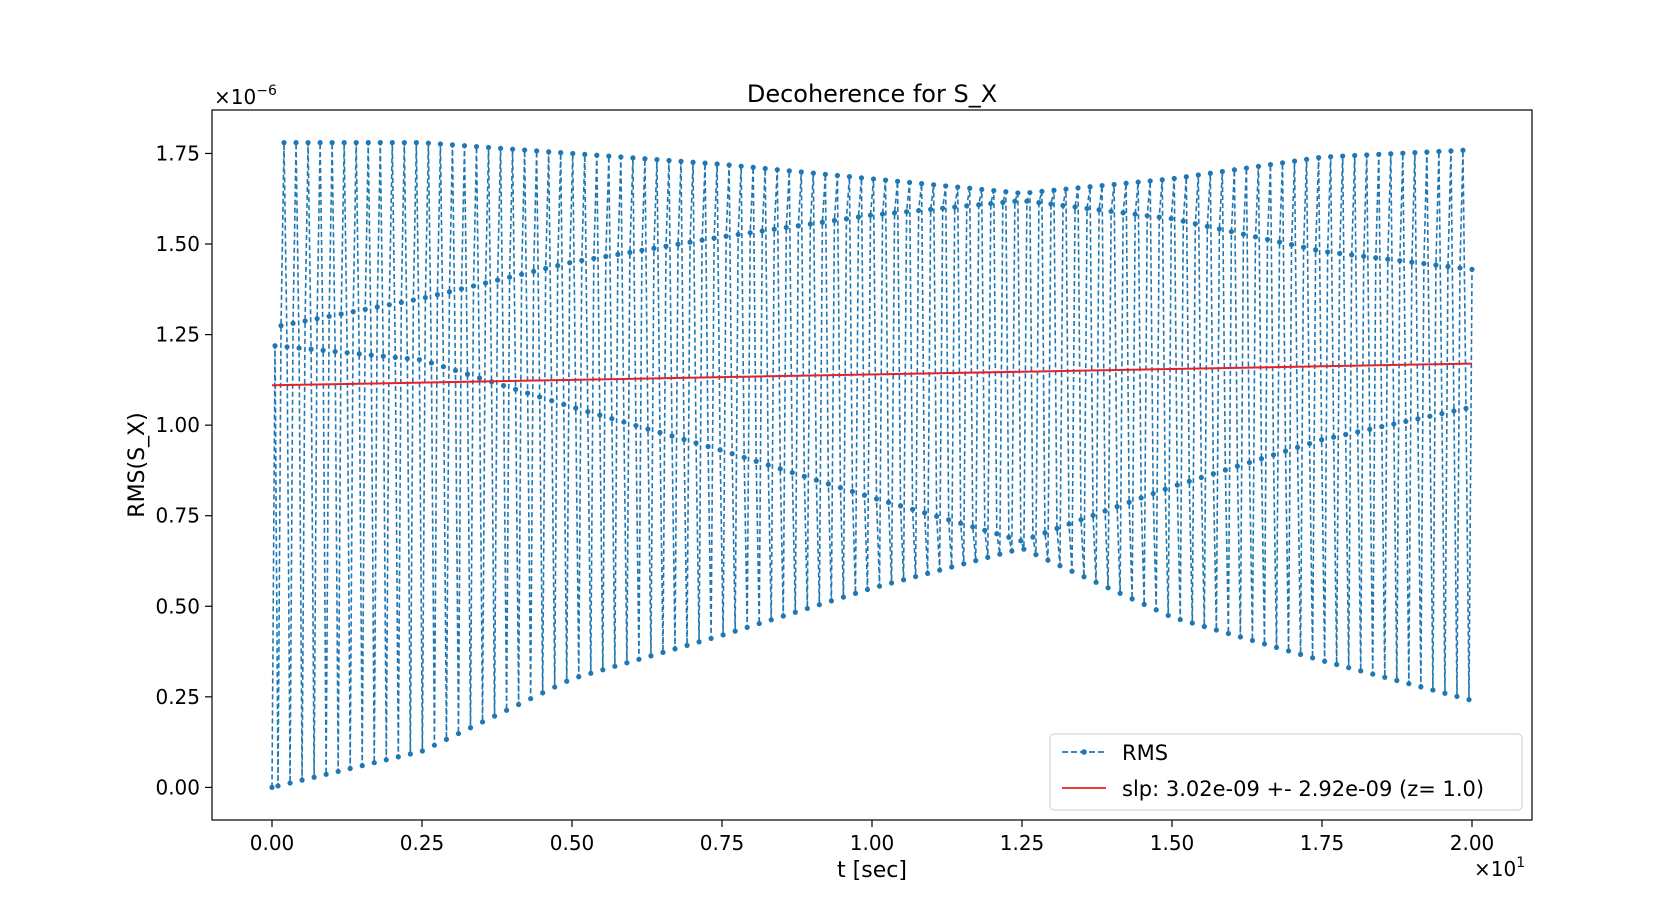 Image resolution: width=1680 pixels, height=910 pixels. I want to click on x-tick-label: 0.25, so click(422, 843).